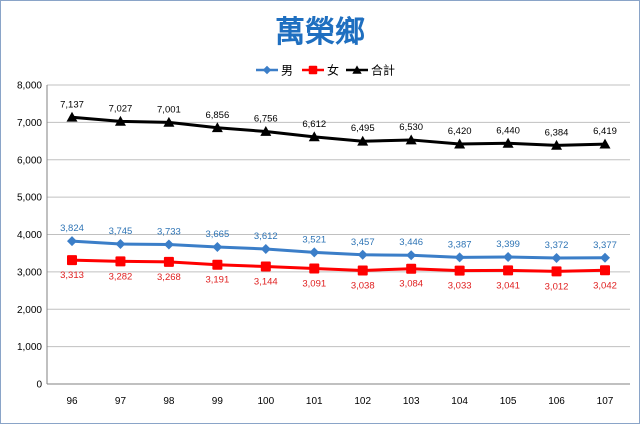  Describe the element at coordinates (411, 242) in the screenshot. I see `data-label: 3,446` at that location.